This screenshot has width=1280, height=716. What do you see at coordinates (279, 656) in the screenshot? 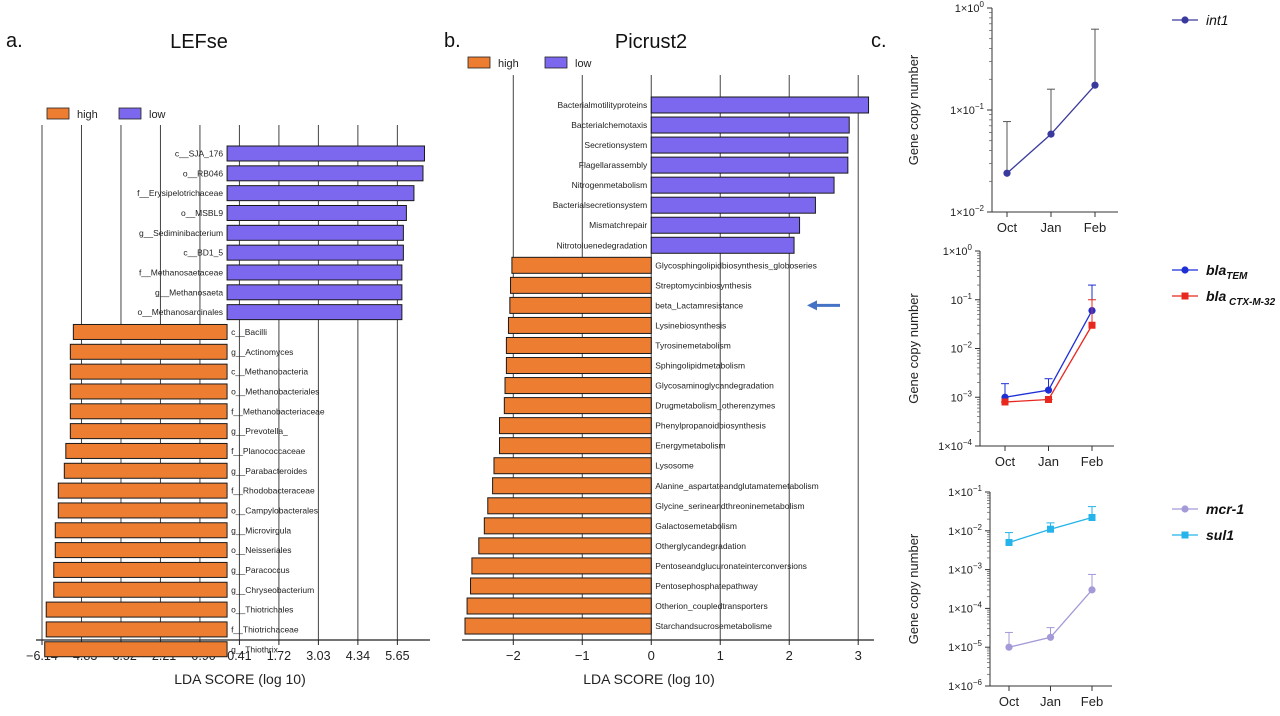
I see `x-tick-label: 1.72` at bounding box center [279, 656].